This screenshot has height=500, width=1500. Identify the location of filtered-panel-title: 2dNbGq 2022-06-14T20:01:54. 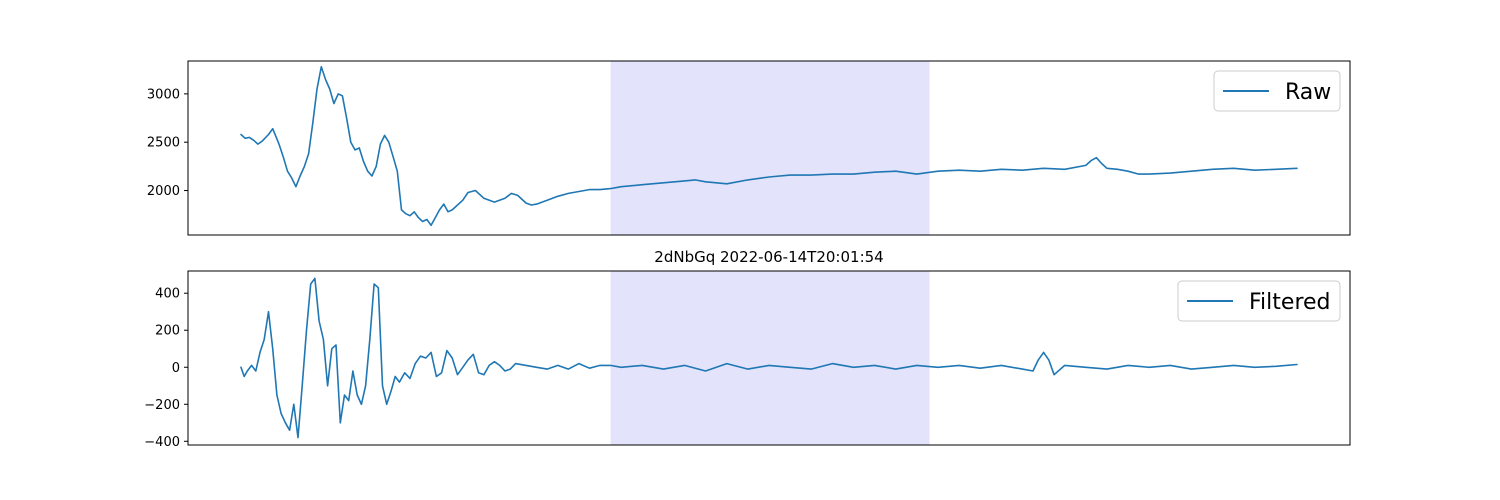
(768, 257).